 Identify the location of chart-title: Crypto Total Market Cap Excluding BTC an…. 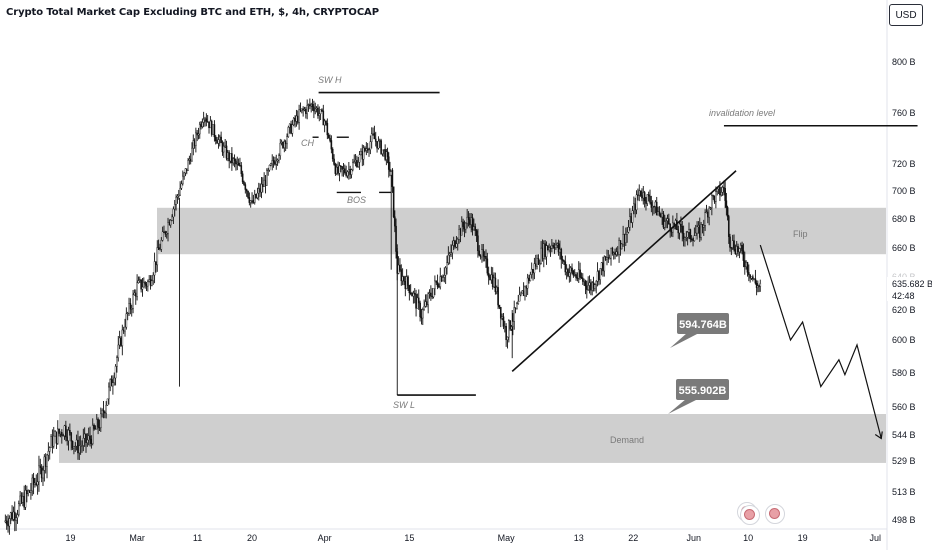
(192, 12).